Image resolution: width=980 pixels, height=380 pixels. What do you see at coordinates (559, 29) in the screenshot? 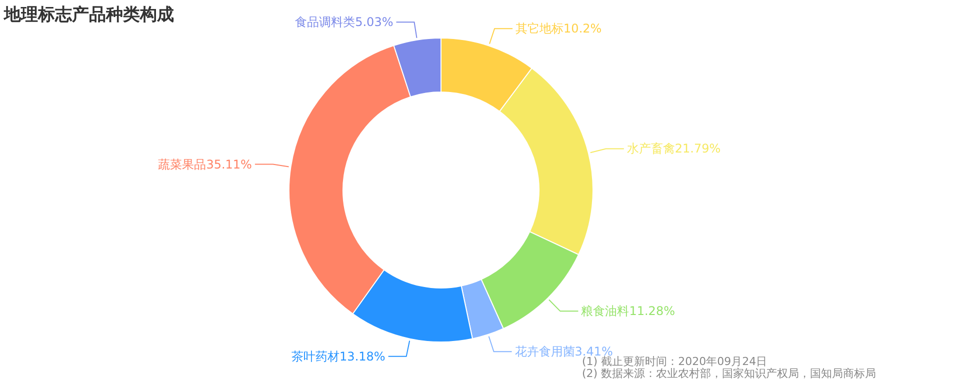
I see `slice-label: 其它地标10.2%` at bounding box center [559, 29].